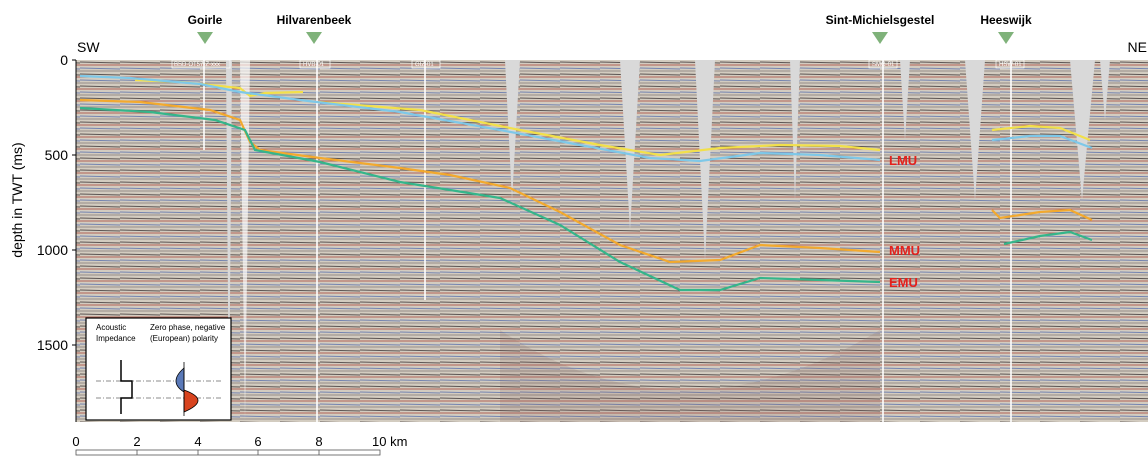  I want to click on y-axis: 0 500 1000 1500 depth in TWT (ms), so click(43, 237).